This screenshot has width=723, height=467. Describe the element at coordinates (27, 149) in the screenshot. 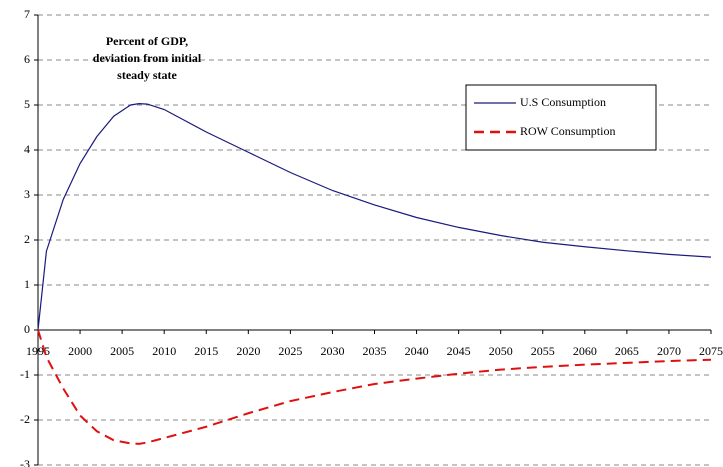

I see `y-tick-label: 4` at that location.